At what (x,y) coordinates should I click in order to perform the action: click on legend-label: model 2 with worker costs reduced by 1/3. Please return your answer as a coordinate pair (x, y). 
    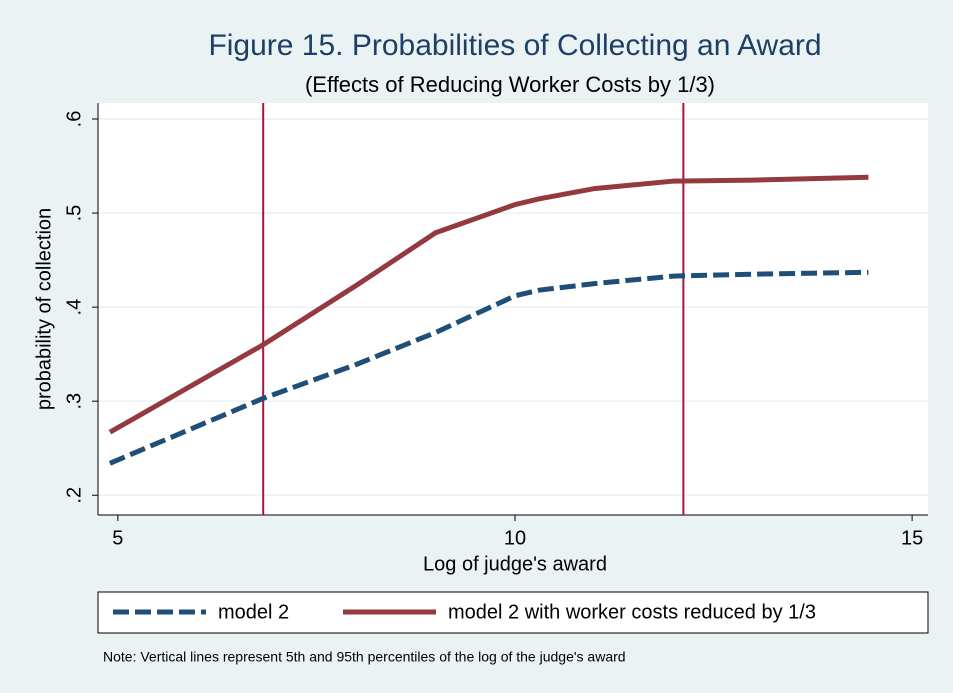
    Looking at the image, I should click on (632, 612).